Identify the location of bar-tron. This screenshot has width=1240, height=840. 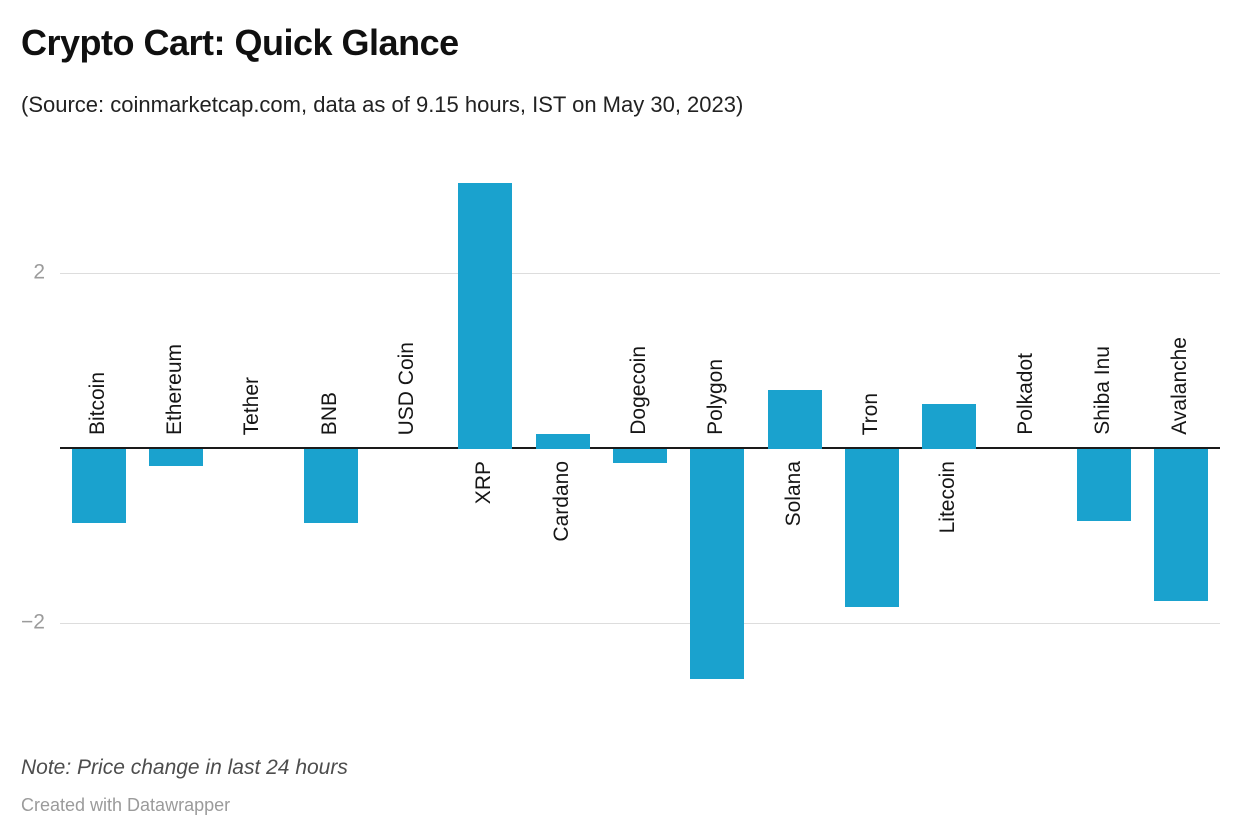
(872, 528).